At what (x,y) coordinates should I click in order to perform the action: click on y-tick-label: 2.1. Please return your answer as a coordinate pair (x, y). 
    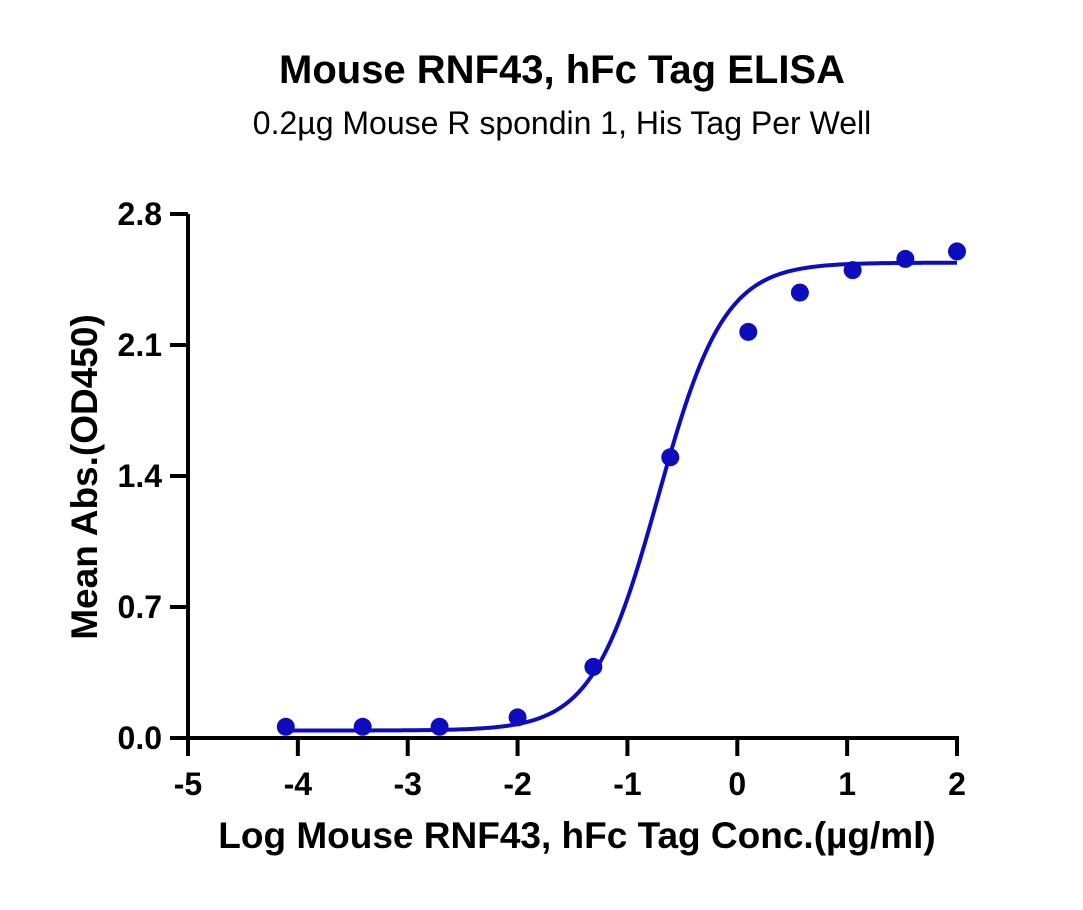
    Looking at the image, I should click on (140, 345).